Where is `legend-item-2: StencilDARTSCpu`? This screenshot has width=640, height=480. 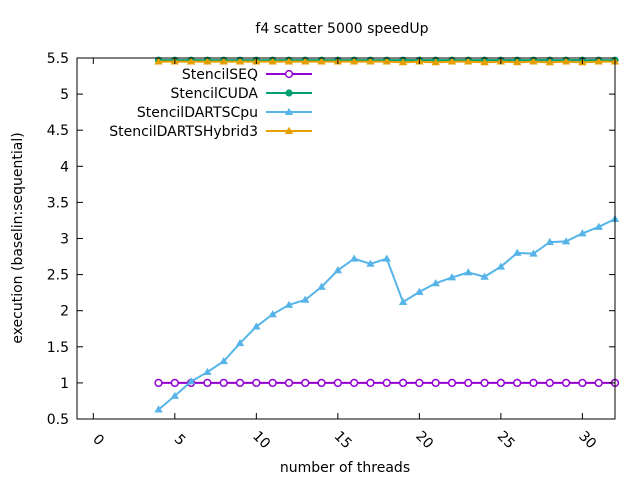 legend-item-2: StencilDARTSCpu is located at coordinates (224, 113).